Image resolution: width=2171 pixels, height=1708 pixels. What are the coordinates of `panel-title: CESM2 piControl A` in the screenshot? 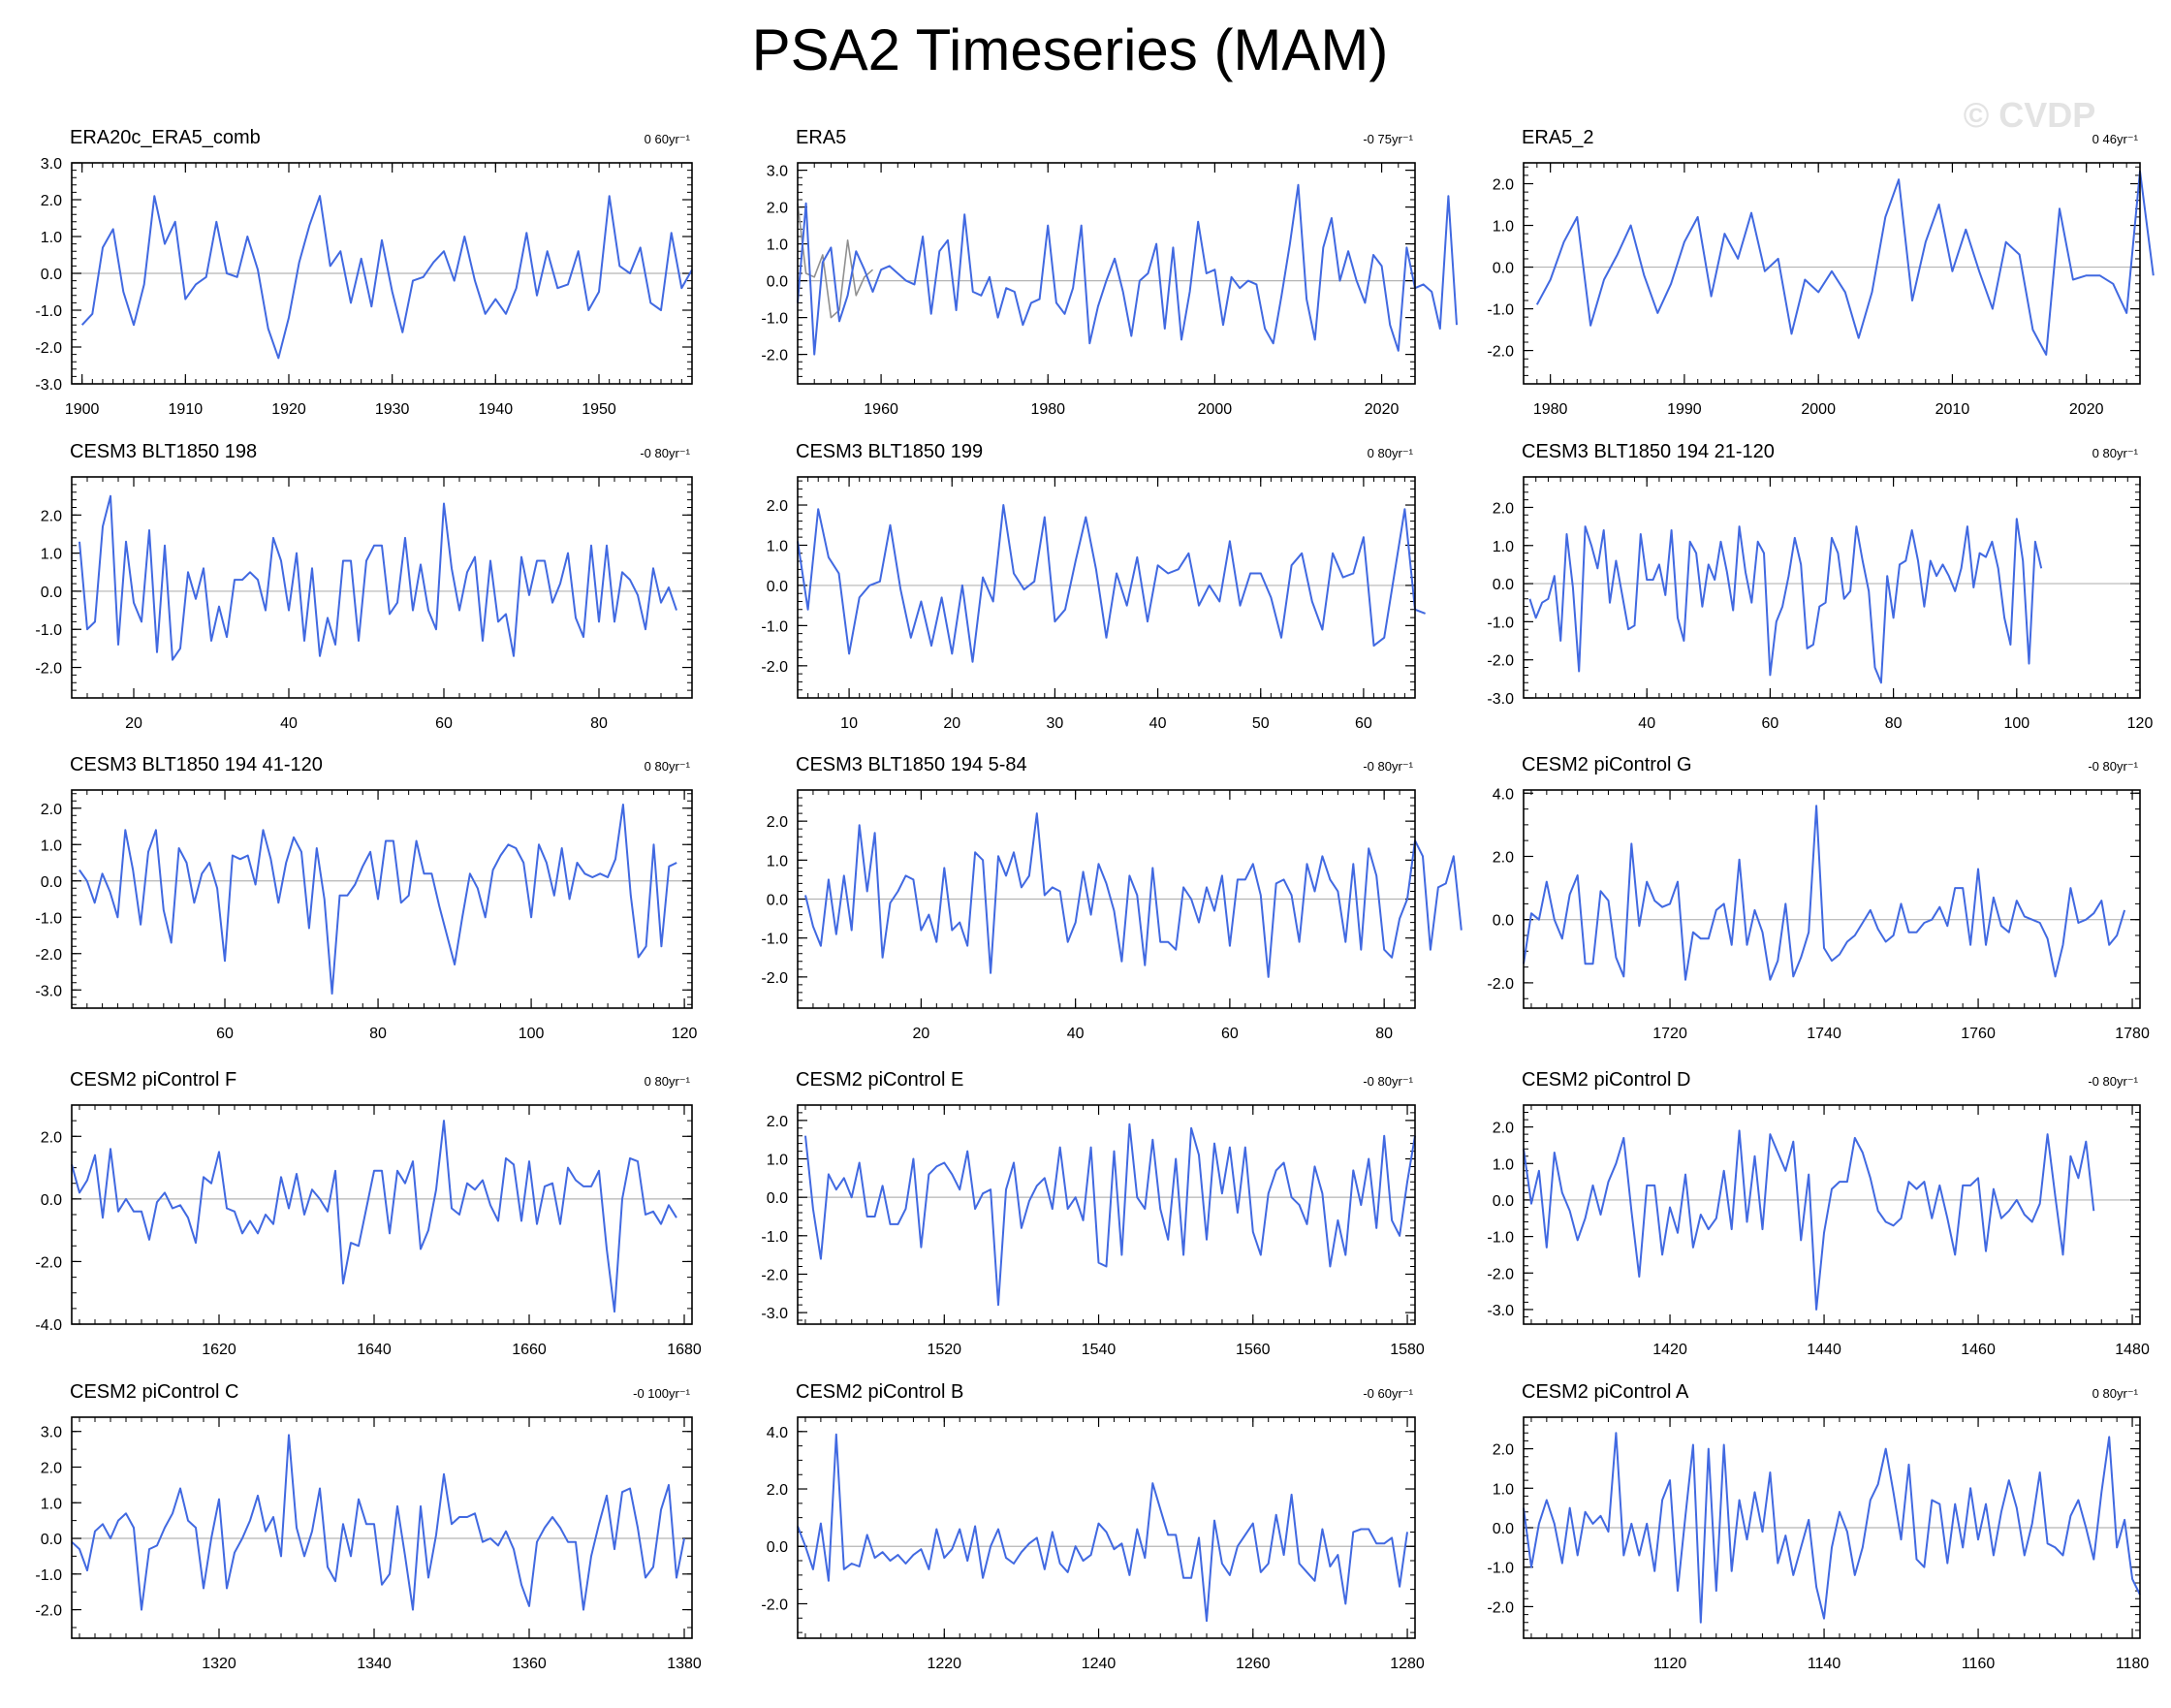 It's located at (1605, 1392).